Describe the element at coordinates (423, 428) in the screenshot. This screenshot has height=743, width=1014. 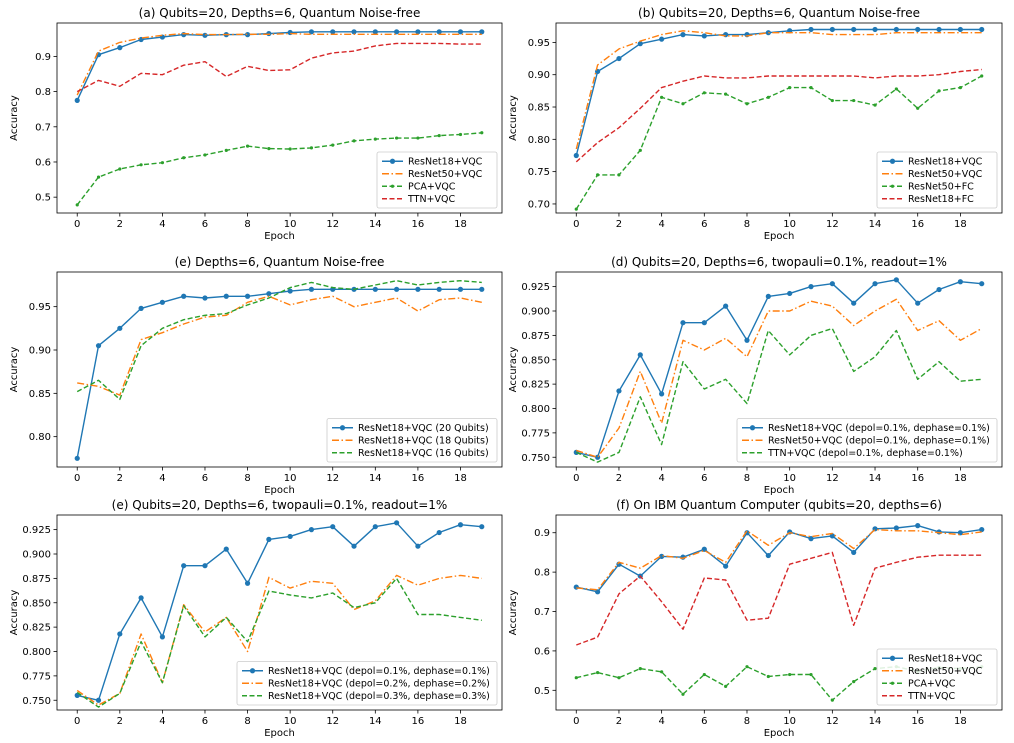
I see `legend-label: ResNet18+VQC (20 Qubits)` at that location.